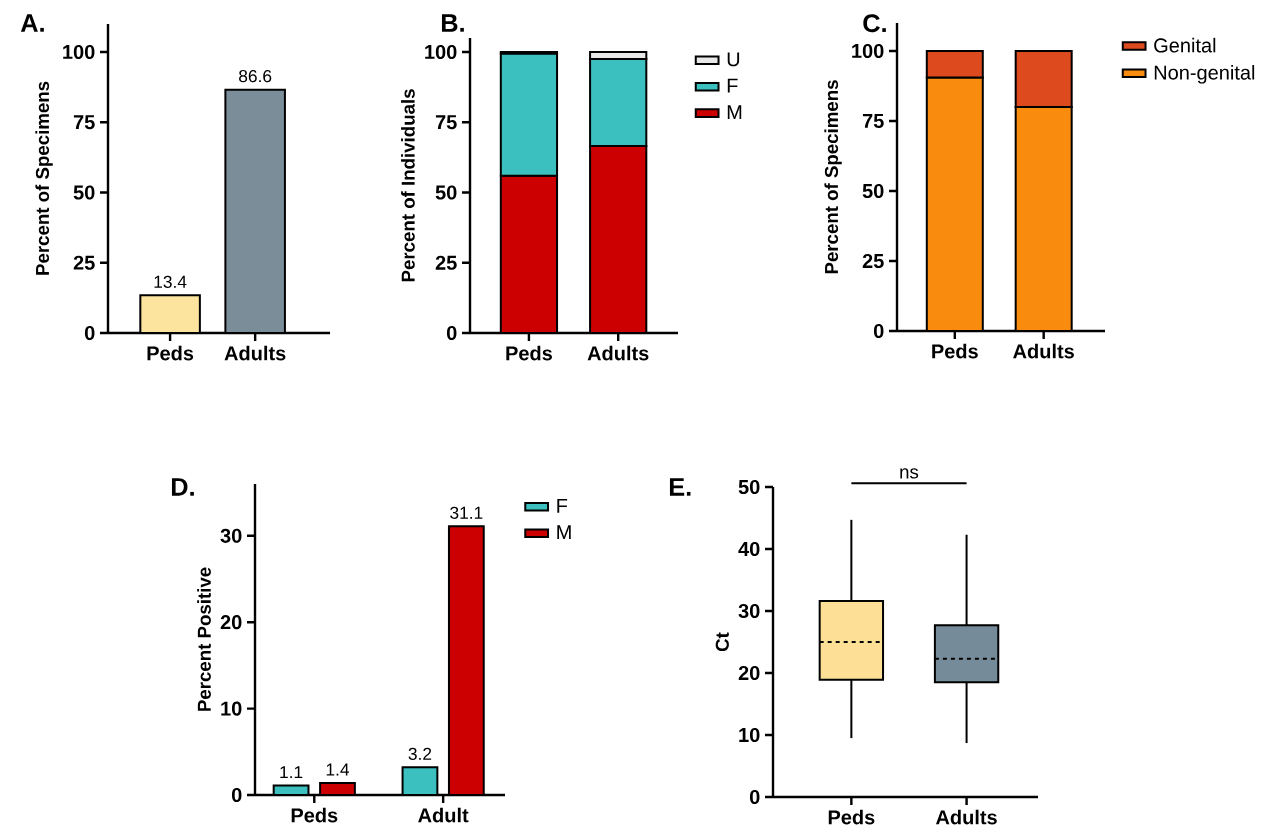  What do you see at coordinates (420, 753) in the screenshot?
I see `data-label: 3.2` at bounding box center [420, 753].